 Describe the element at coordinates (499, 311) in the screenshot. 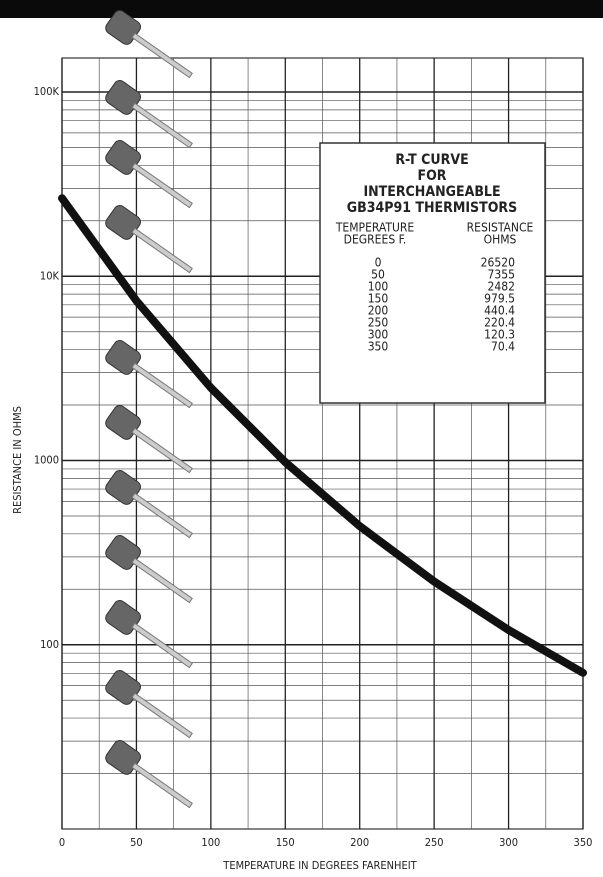

I see `table-resistance: 440.4` at that location.